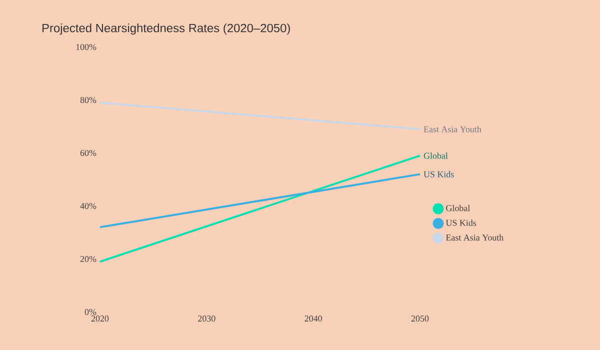 Image resolution: width=600 pixels, height=350 pixels. Describe the element at coordinates (88, 206) in the screenshot. I see `y-tick-label: 40%` at that location.